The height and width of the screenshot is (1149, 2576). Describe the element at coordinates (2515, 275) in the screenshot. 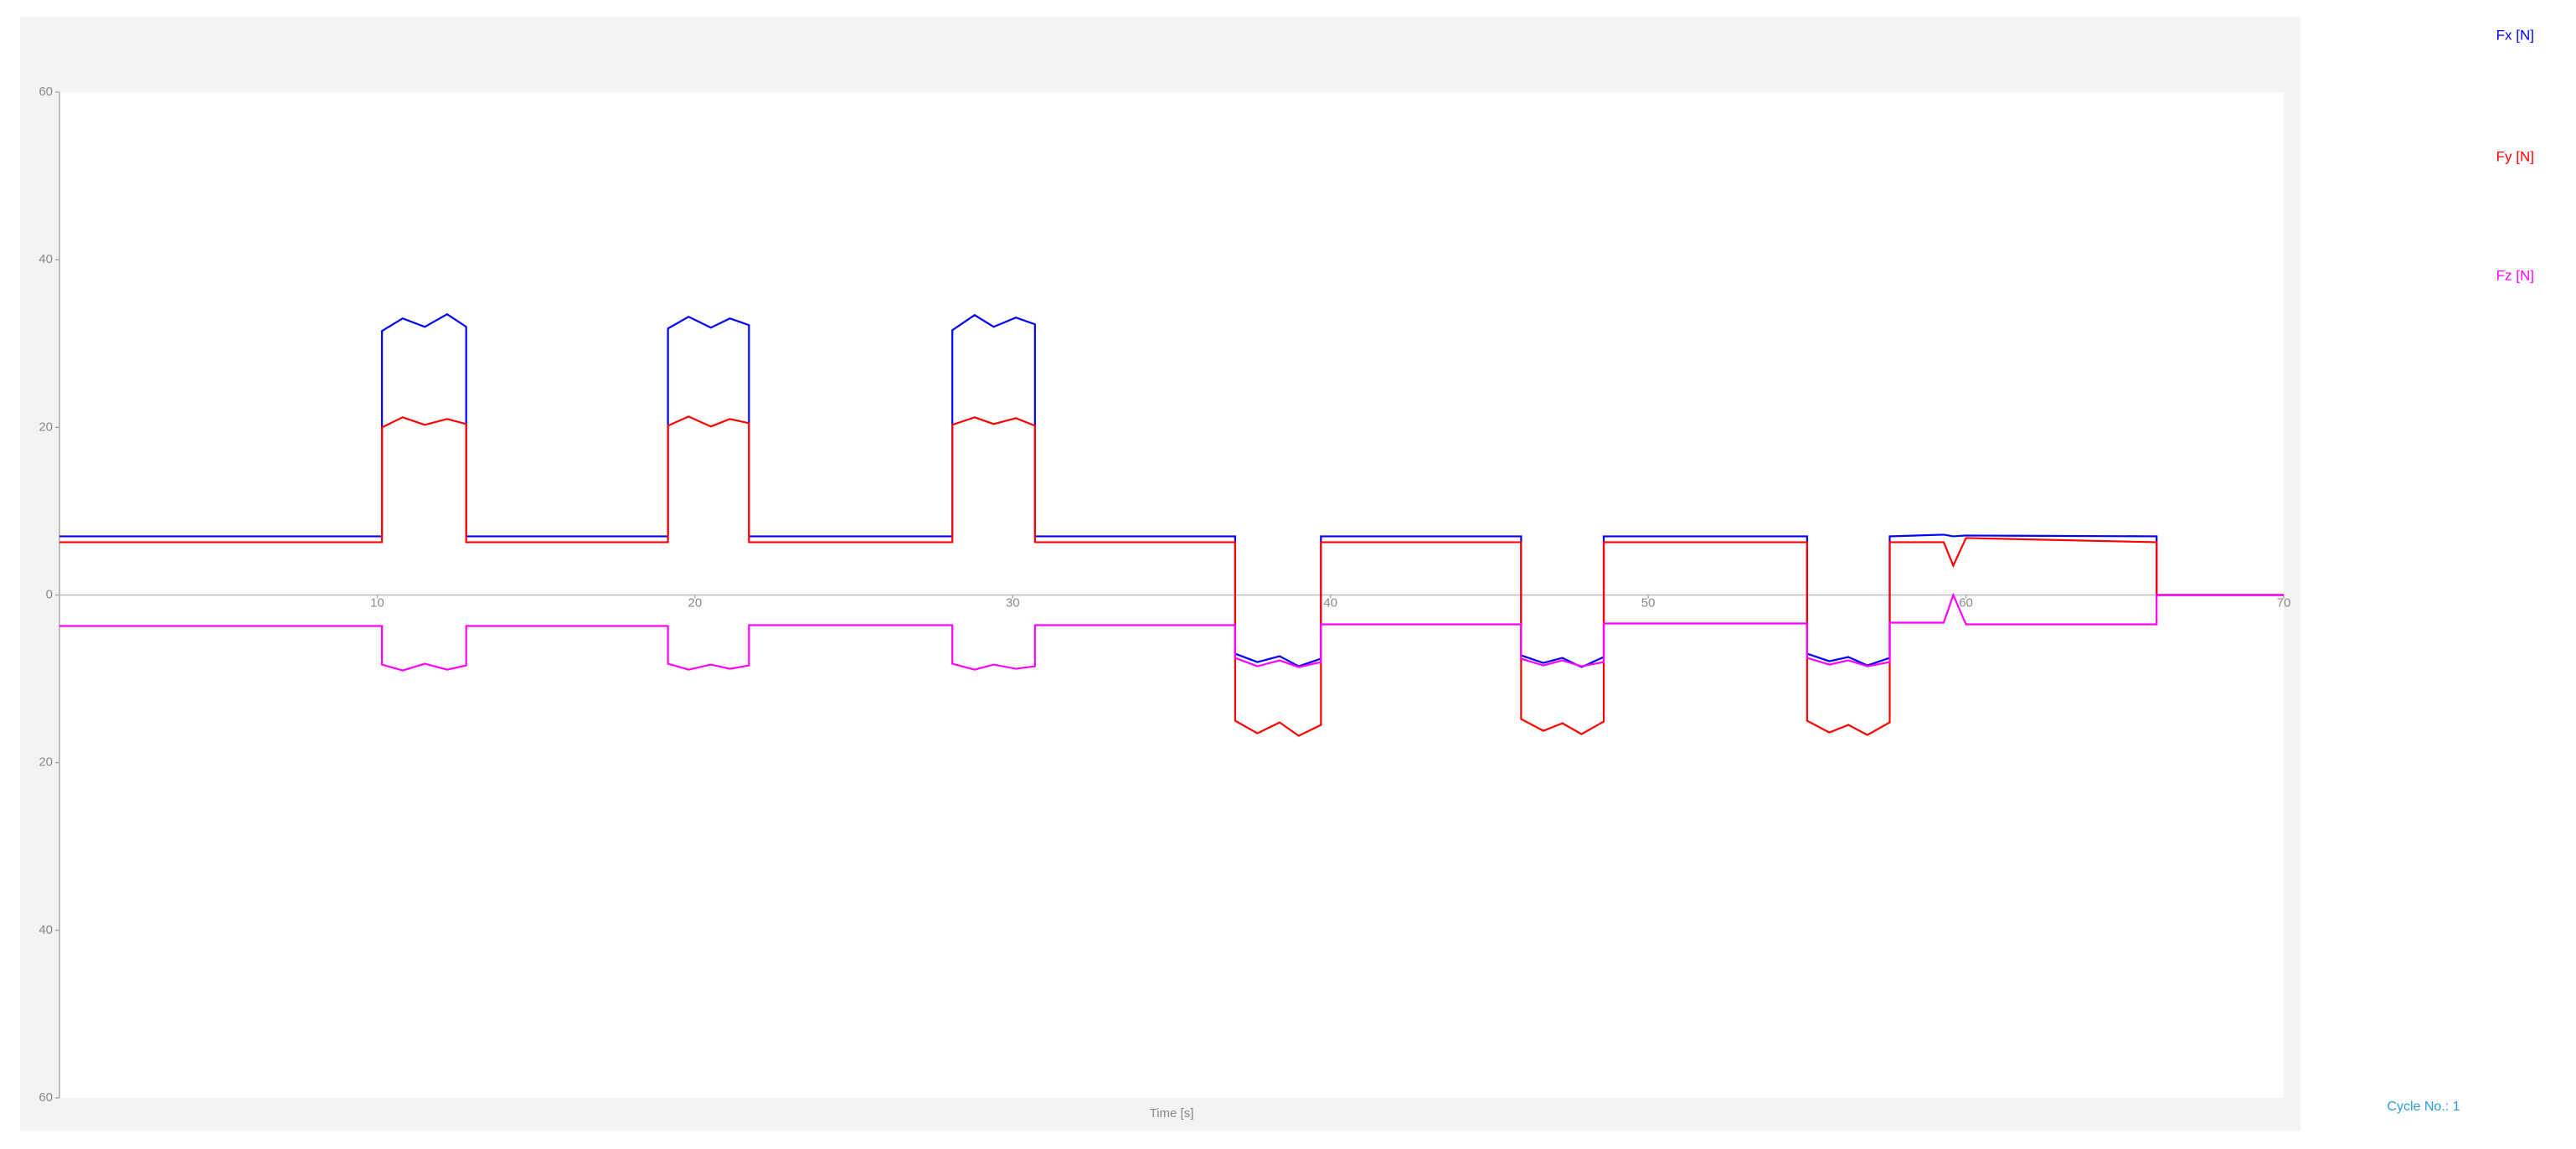

I see `legend-entry: Fz [N]` at that location.